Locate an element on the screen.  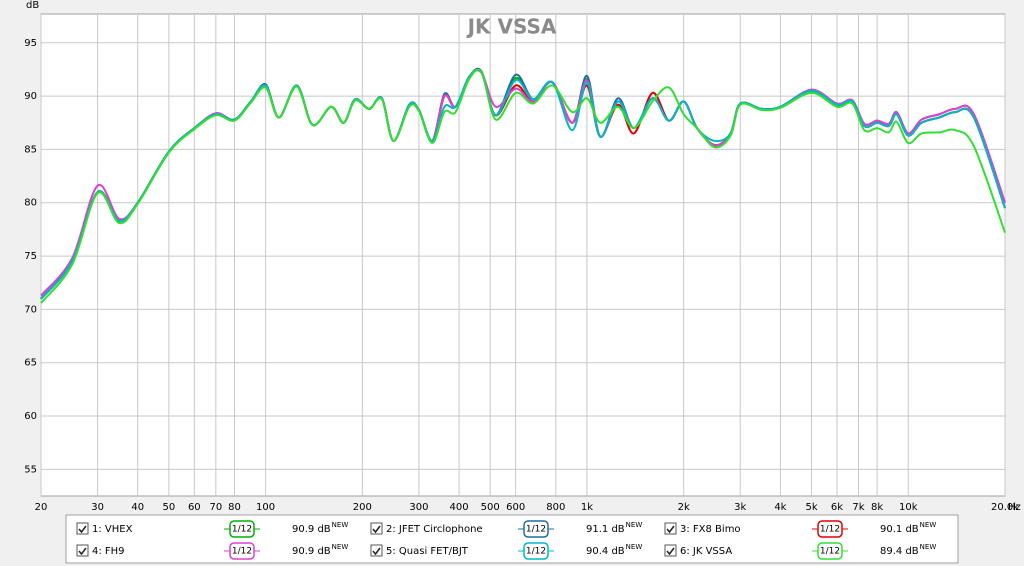
y-tick-label: 85 is located at coordinates (30, 149).